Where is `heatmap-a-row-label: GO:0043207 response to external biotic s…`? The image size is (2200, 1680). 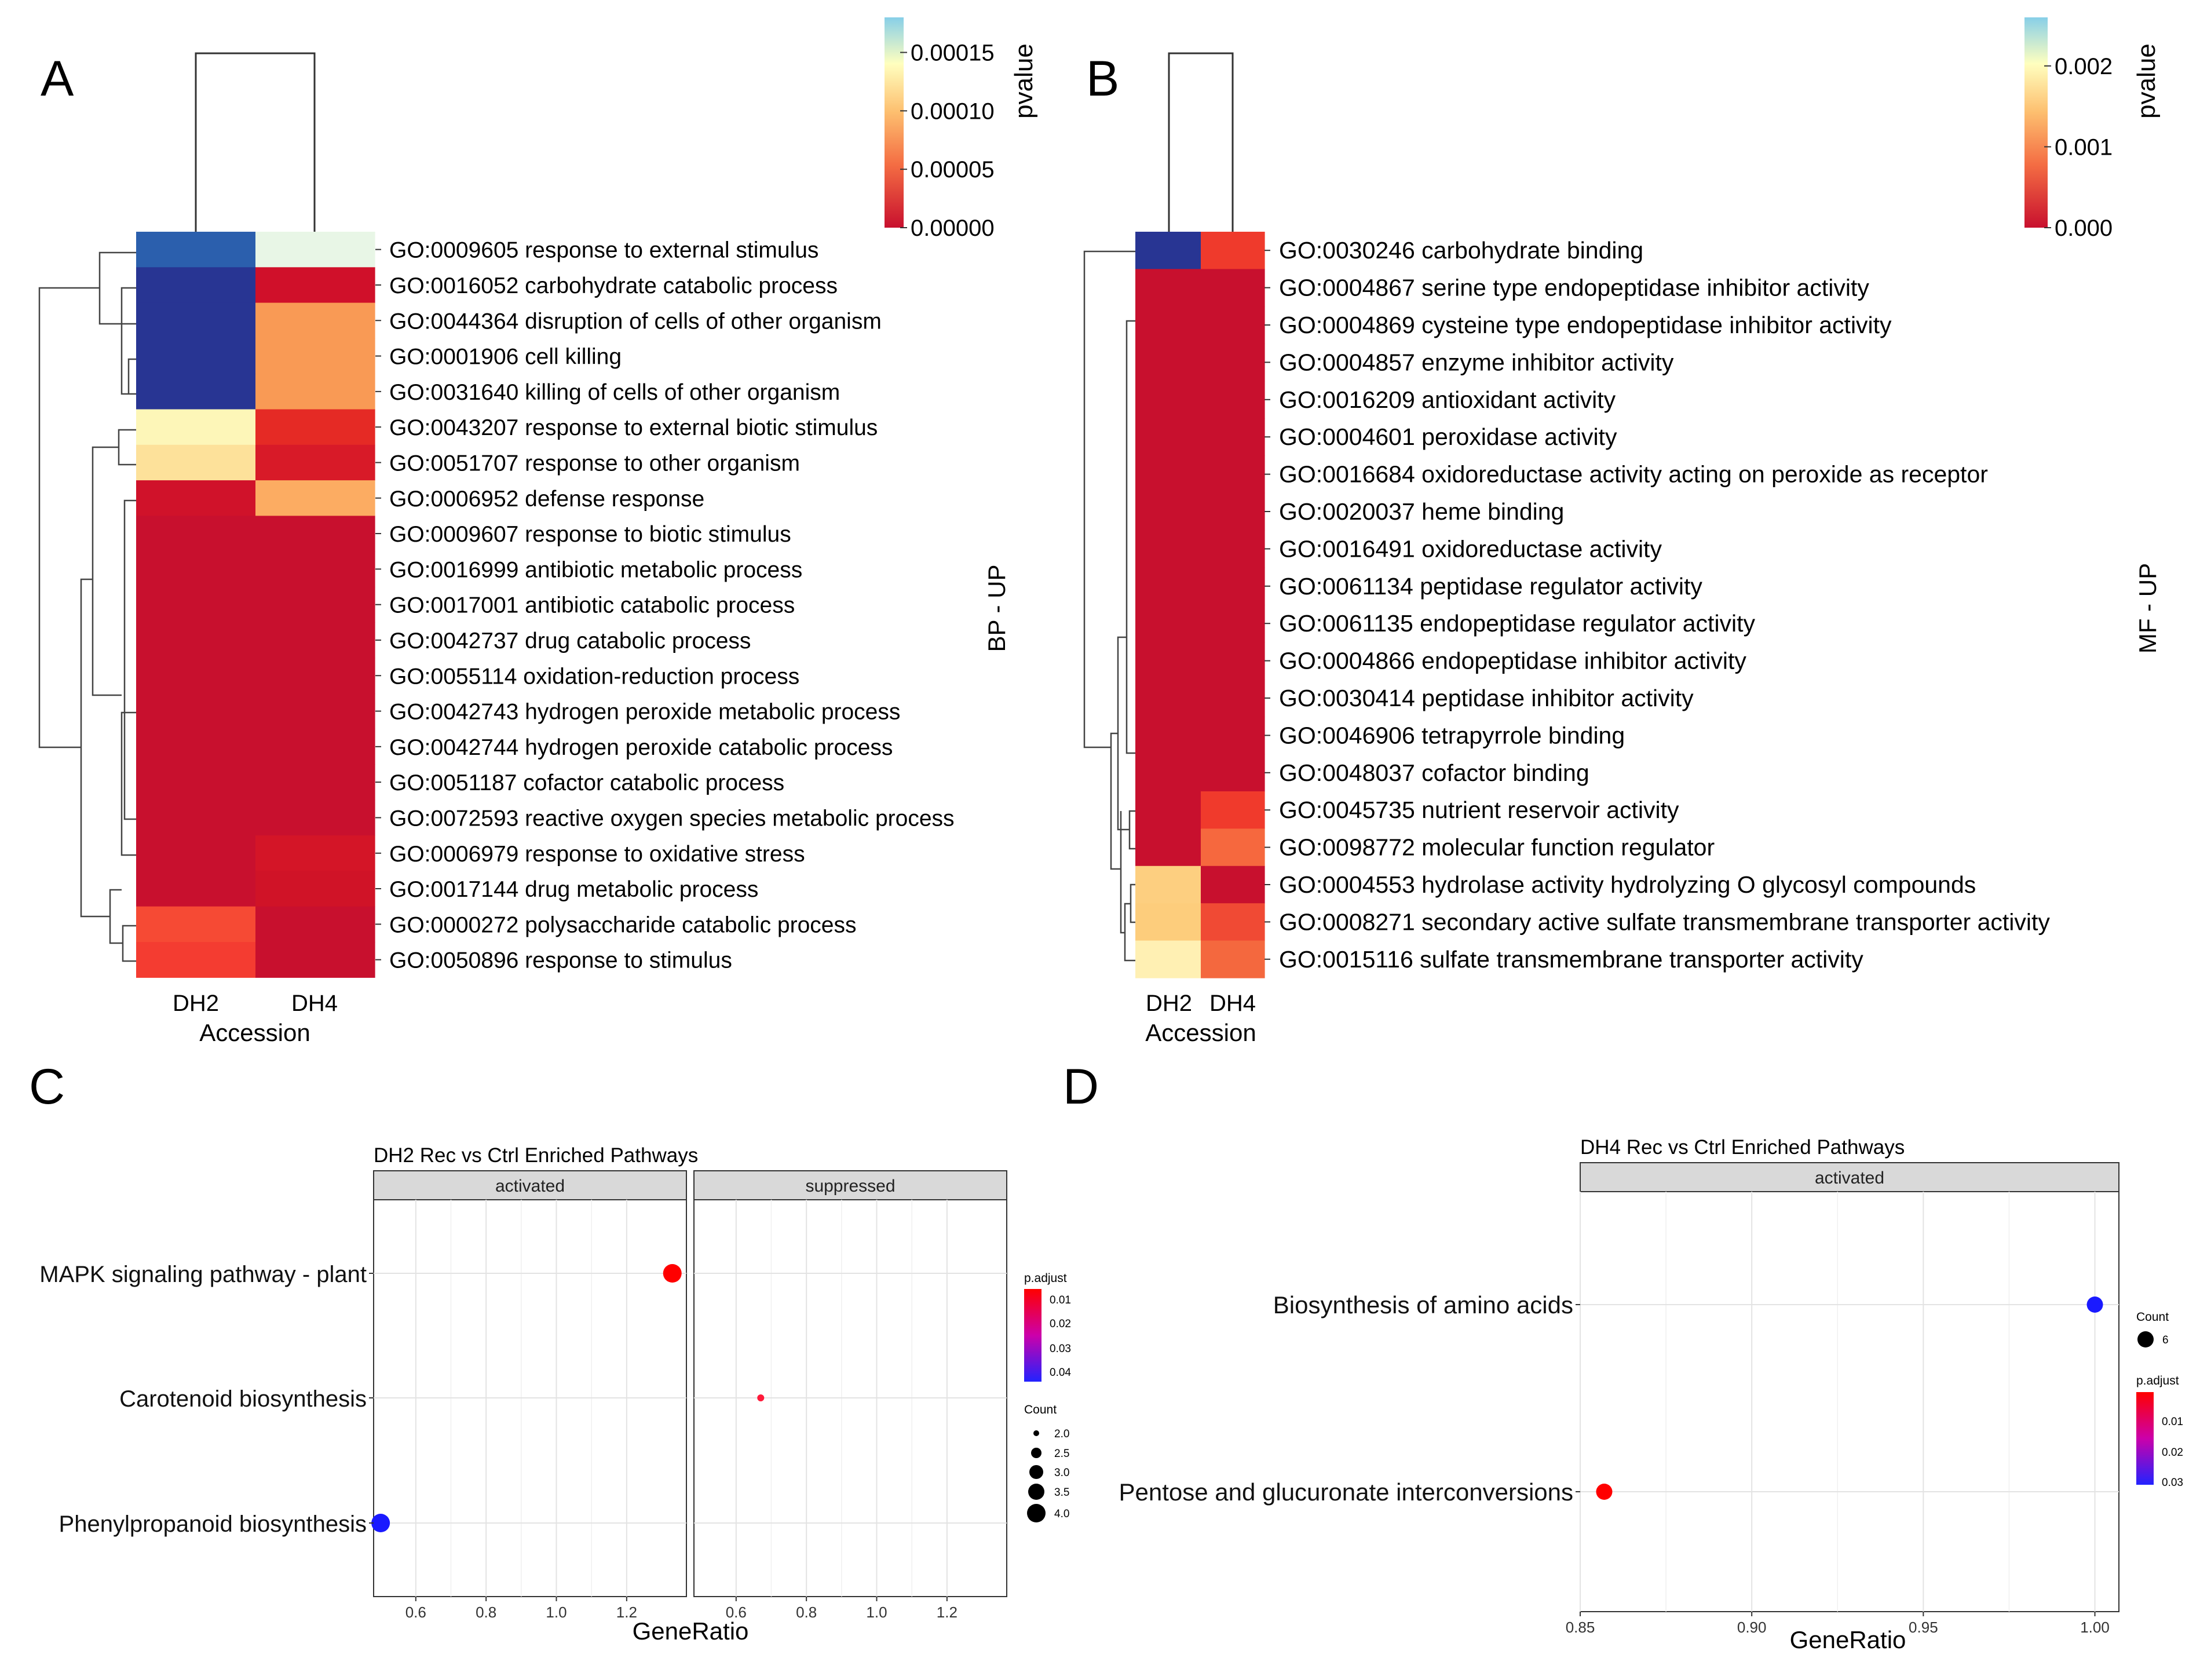
heatmap-a-row-label: GO:0043207 response to external biotic s… is located at coordinates (633, 427).